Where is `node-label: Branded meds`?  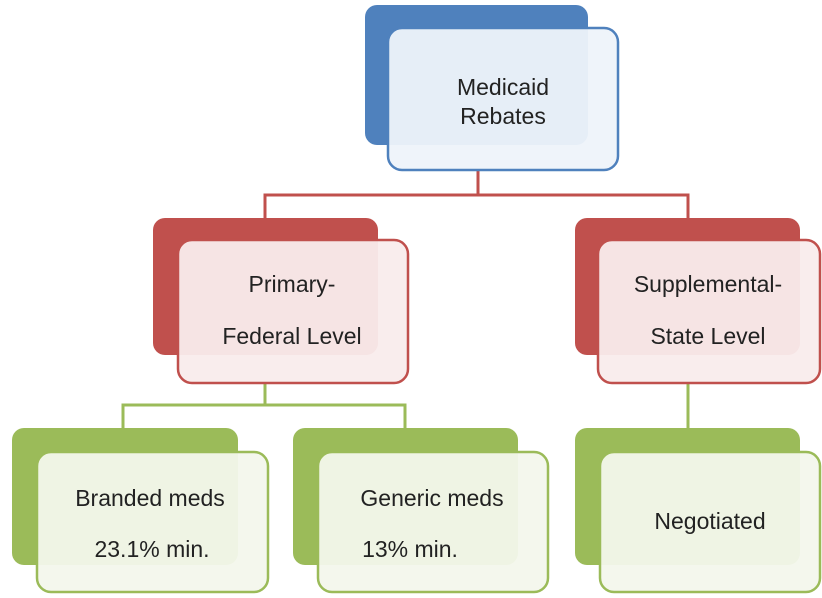 node-label: Branded meds is located at coordinates (150, 498).